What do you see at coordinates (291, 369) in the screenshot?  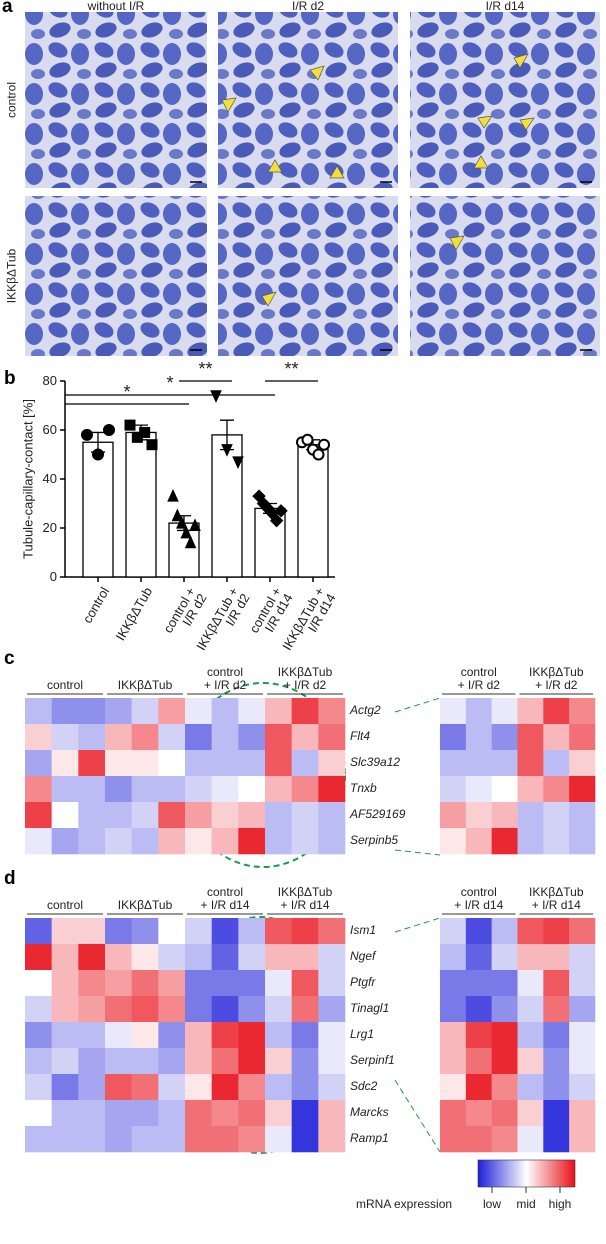 I see `significance-label: **` at bounding box center [291, 369].